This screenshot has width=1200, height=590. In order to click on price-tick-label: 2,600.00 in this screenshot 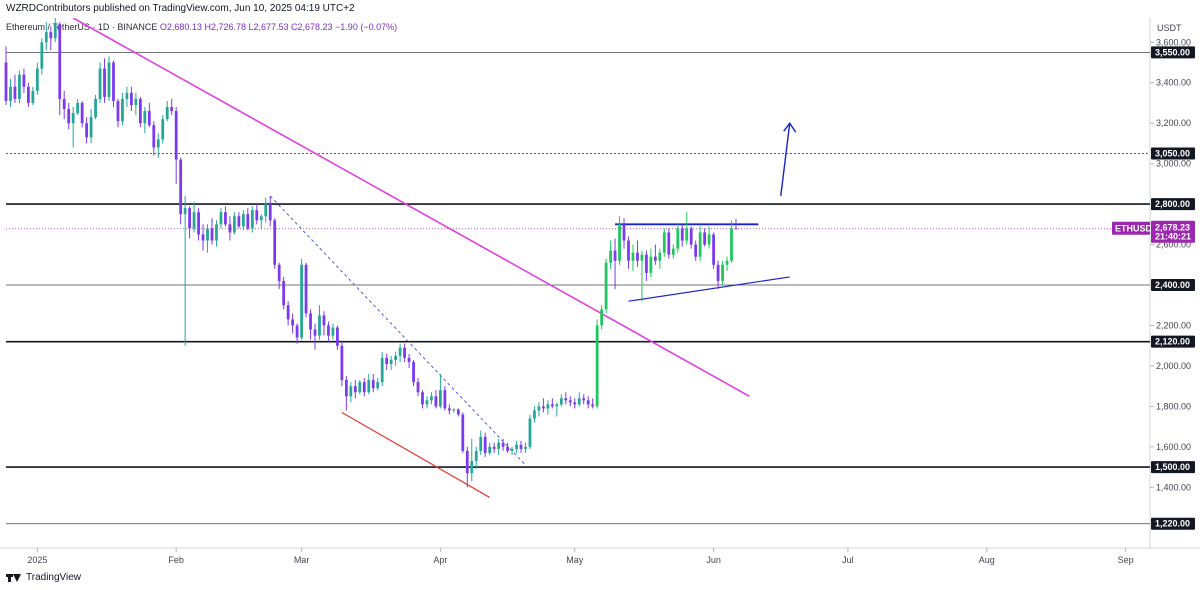, I will do `click(1173, 245)`.